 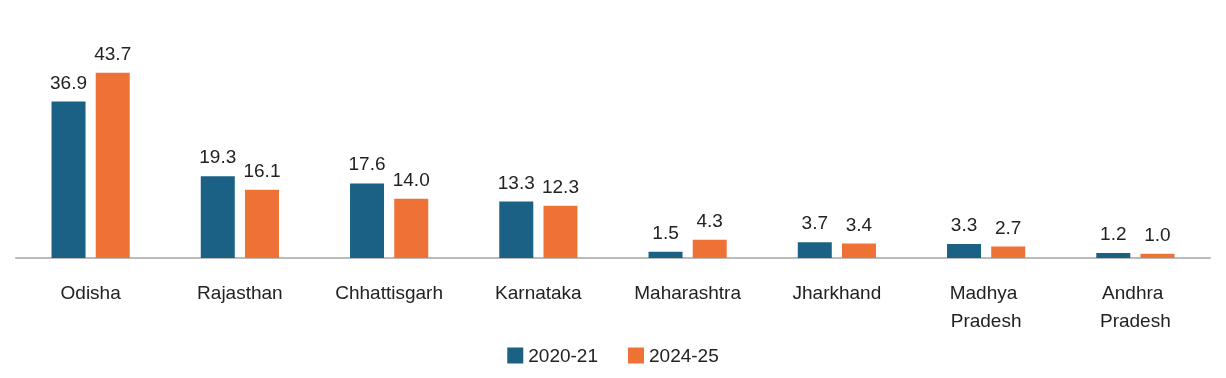 What do you see at coordinates (1008, 227) in the screenshot?
I see `data-label: 2.7` at bounding box center [1008, 227].